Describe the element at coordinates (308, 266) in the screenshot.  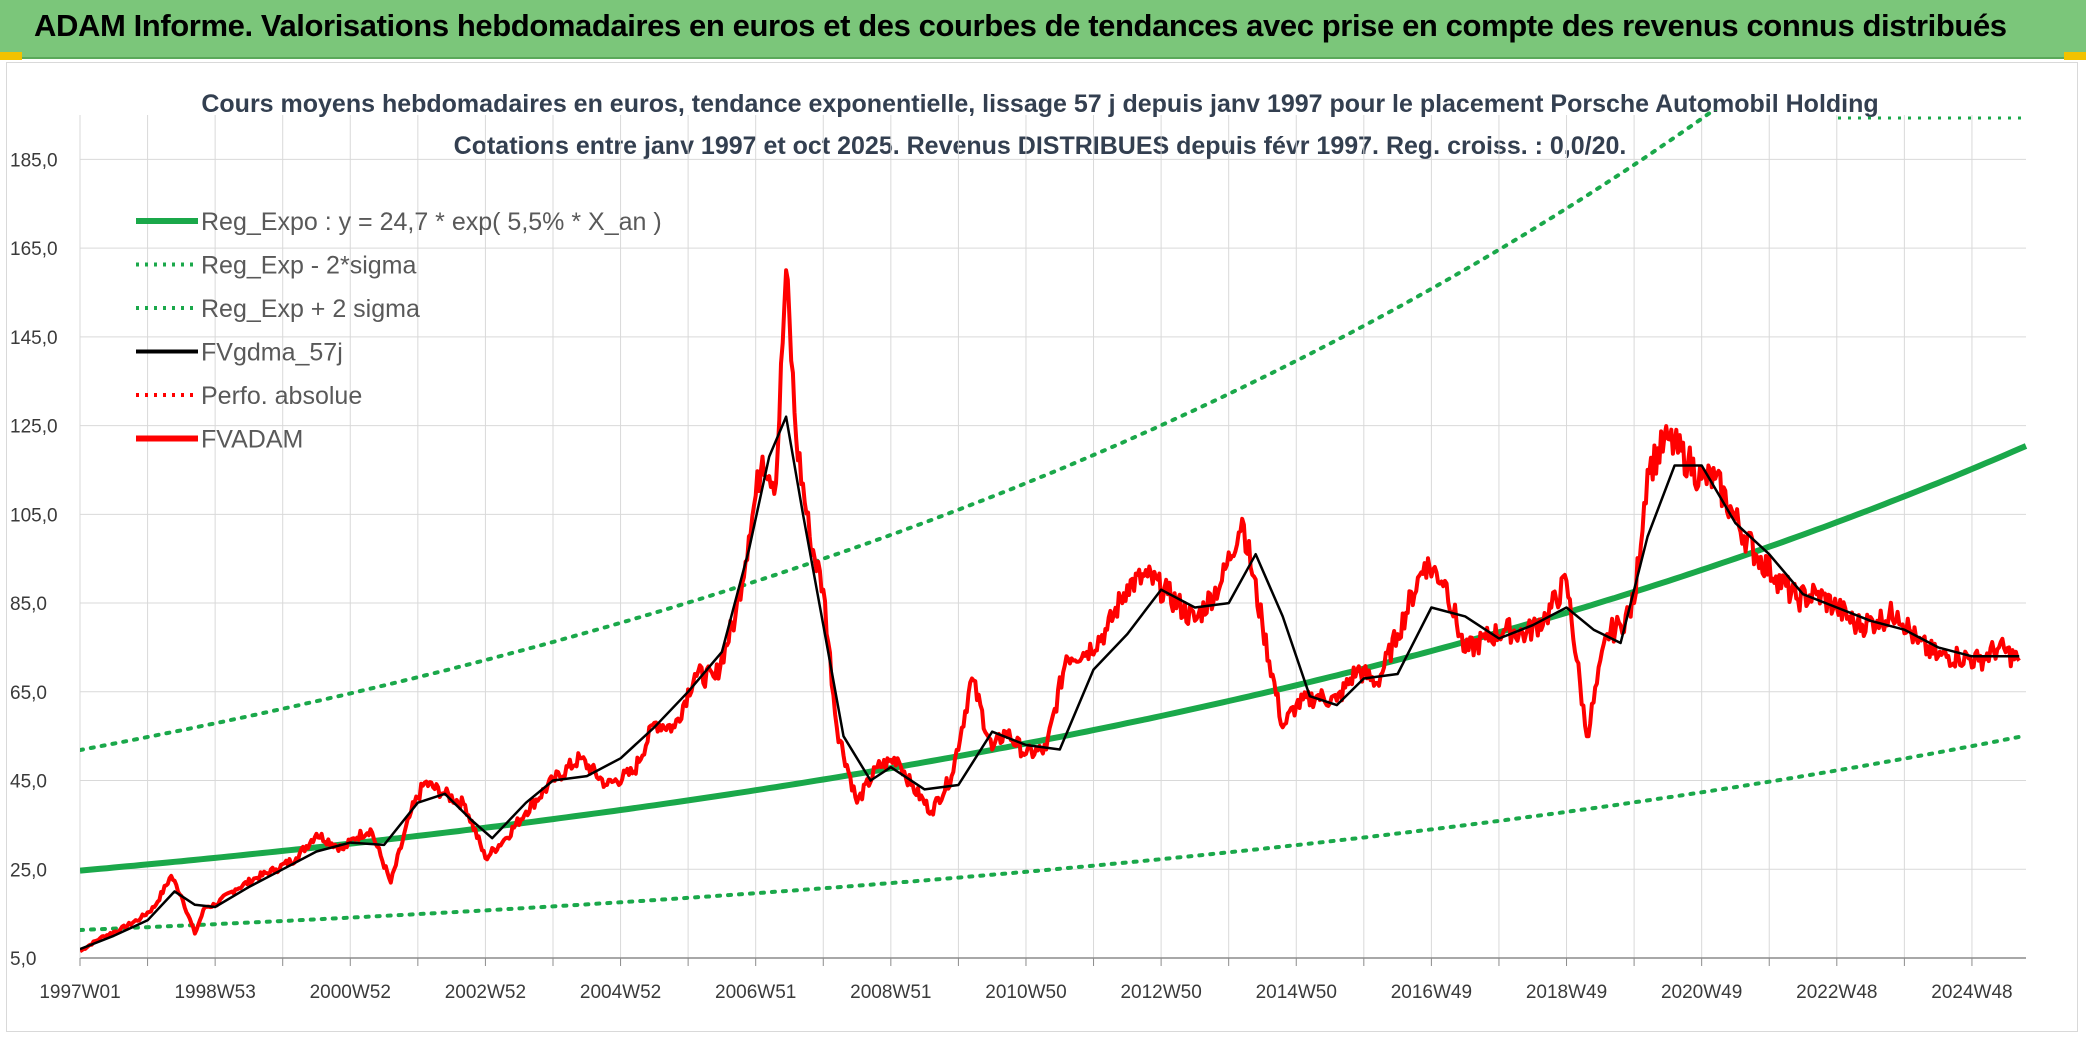
I see `legend-label: Reg_Exp - 2*sigma` at that location.